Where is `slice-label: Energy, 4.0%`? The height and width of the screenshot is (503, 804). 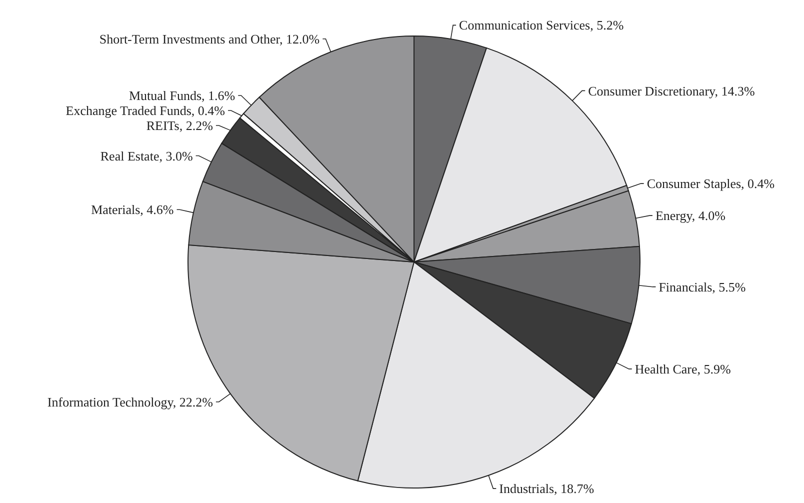
slice-label: Energy, 4.0% is located at coordinates (690, 216).